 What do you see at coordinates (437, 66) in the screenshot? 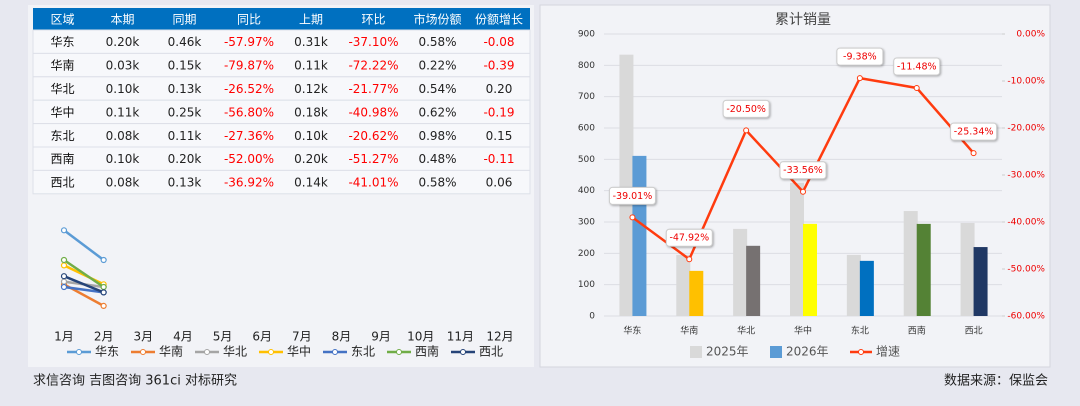
I see `table-cell: 0.22%` at bounding box center [437, 66].